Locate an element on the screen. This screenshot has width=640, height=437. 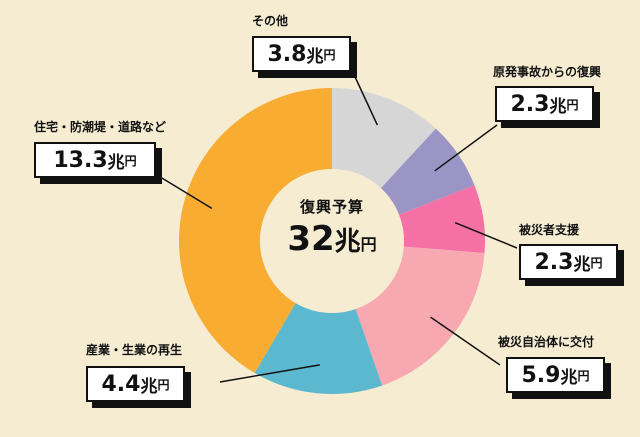
total-unit-en: 円 is located at coordinates (368, 244).